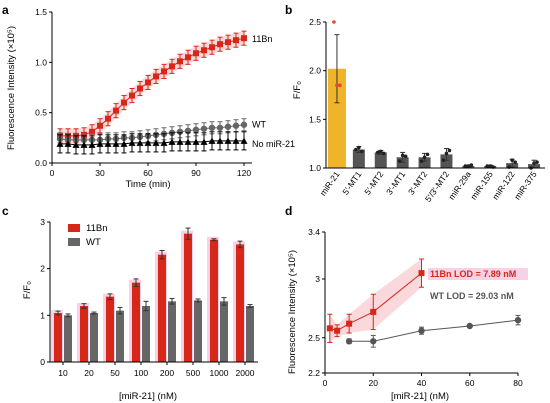 The height and width of the screenshot is (403, 550). I want to click on b-ytick-label: 1.0, so click(315, 168).